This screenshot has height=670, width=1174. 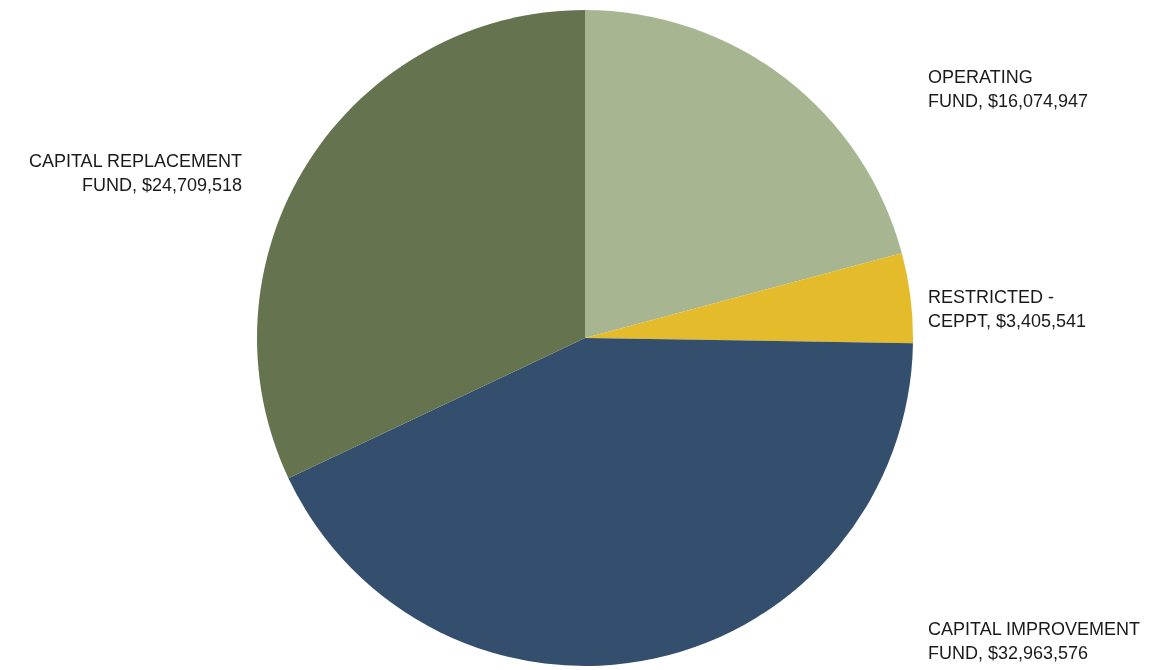 What do you see at coordinates (1034, 641) in the screenshot?
I see `slice-label: CAPITAL IMPROVEMENT FUND, $32,963,576` at bounding box center [1034, 641].